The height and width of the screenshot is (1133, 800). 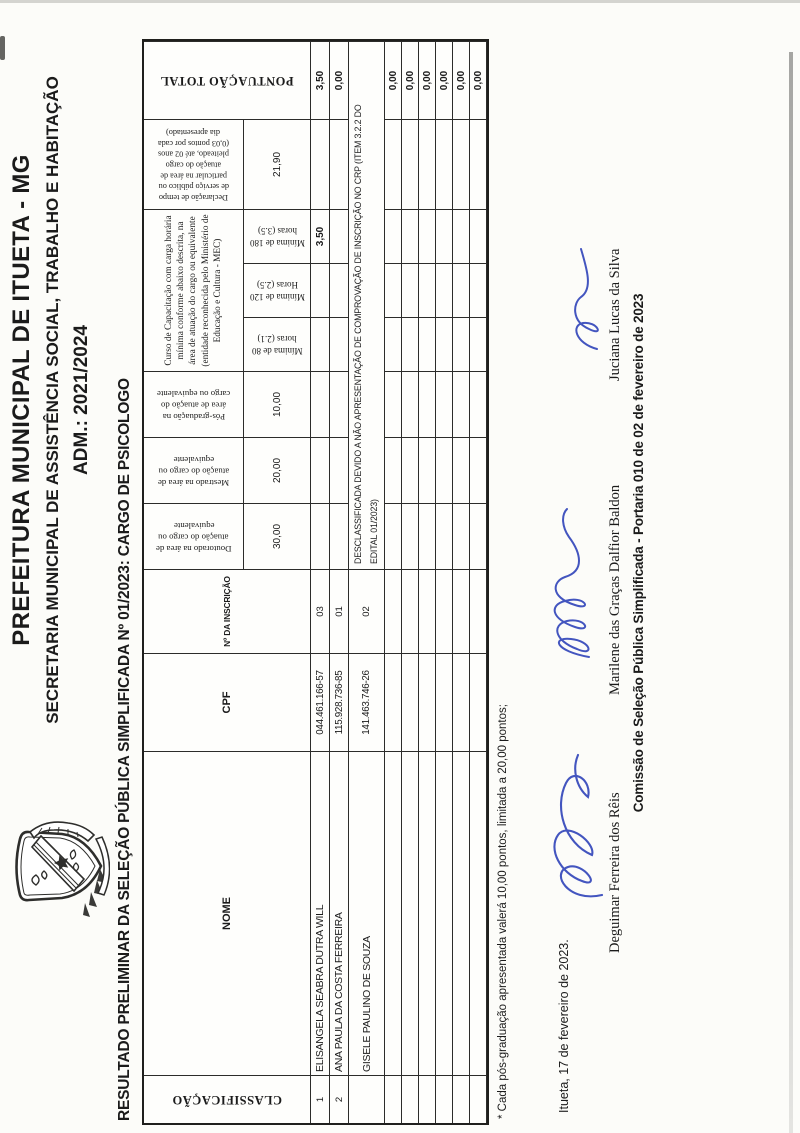 I want to click on col-header-classificacao: CLASSIFICAÇÃO, so click(x=227, y=1099).